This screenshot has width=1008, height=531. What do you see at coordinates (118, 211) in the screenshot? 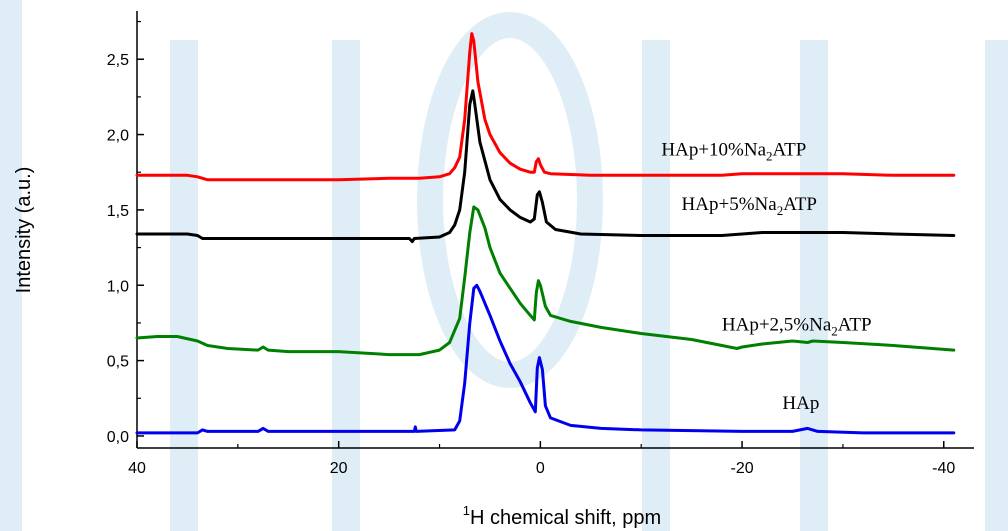
I see `y-tick-label: 1,5` at bounding box center [118, 211].